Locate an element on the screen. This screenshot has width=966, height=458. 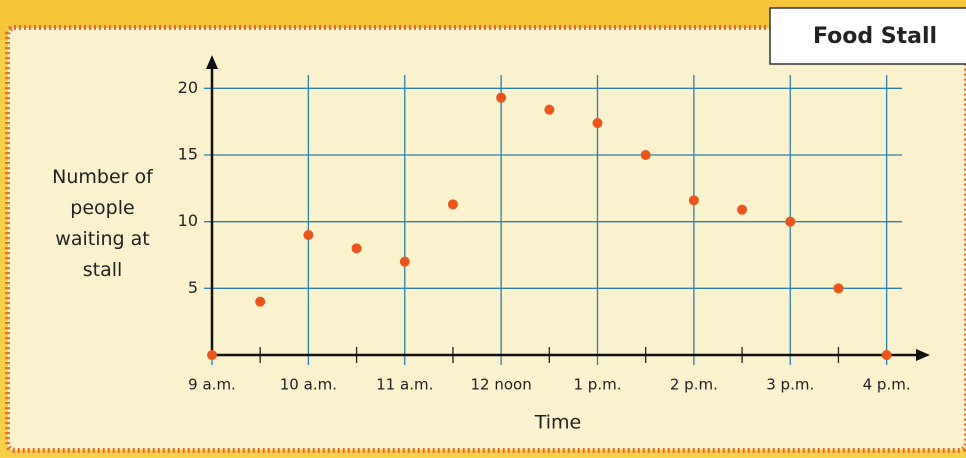
x-axis-arrow is located at coordinates (923, 355).